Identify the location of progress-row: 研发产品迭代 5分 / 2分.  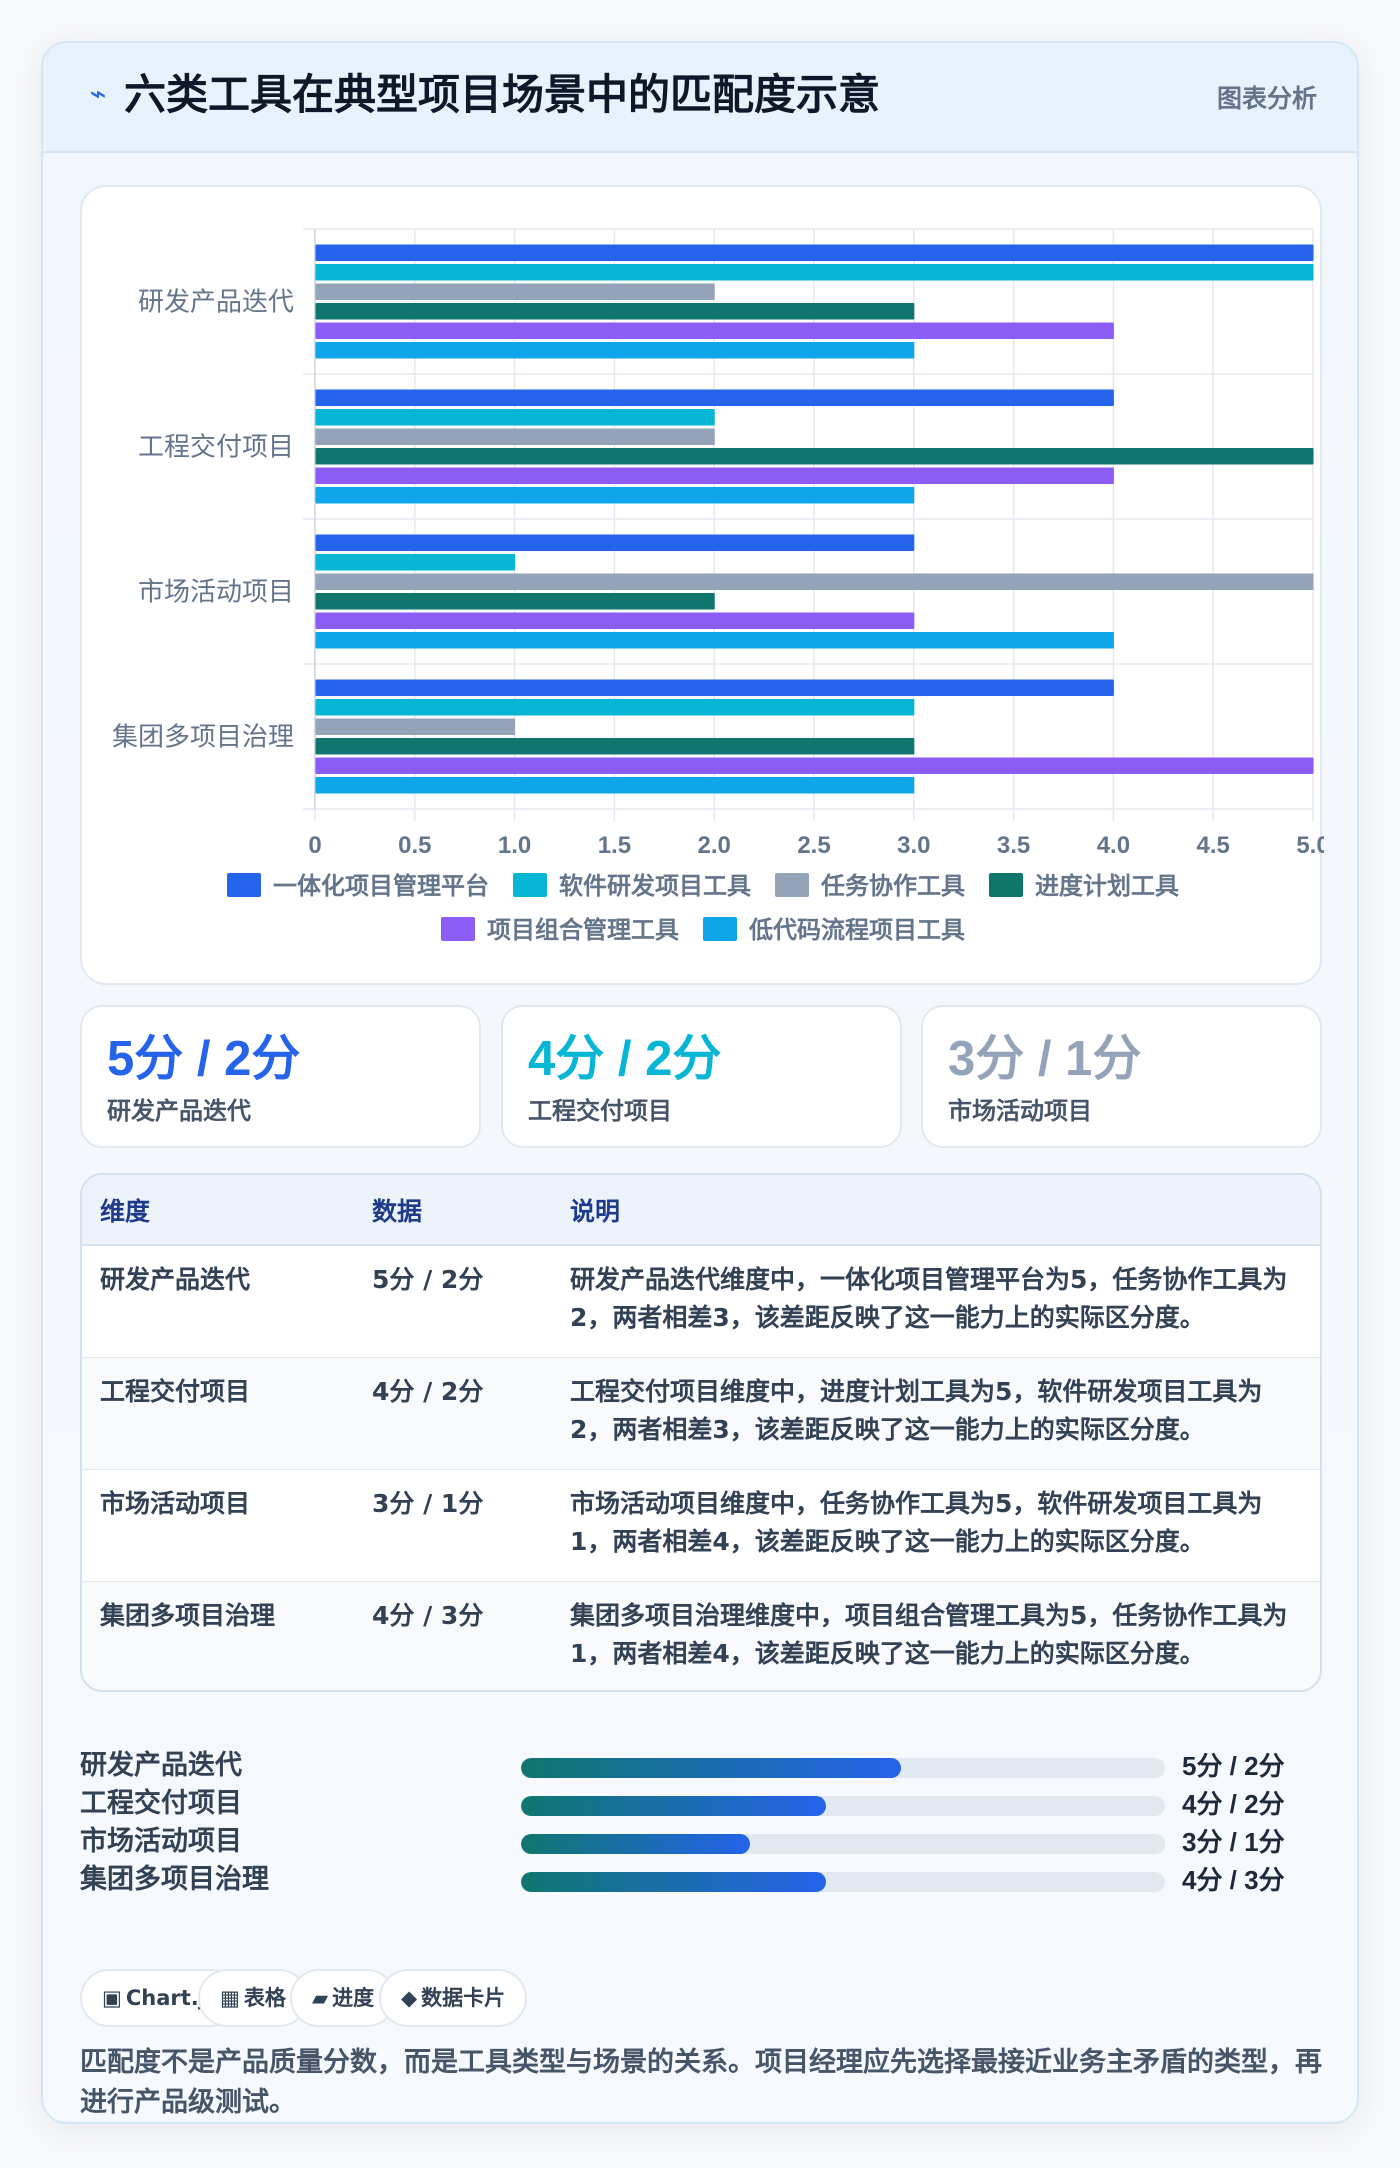
(701, 1766).